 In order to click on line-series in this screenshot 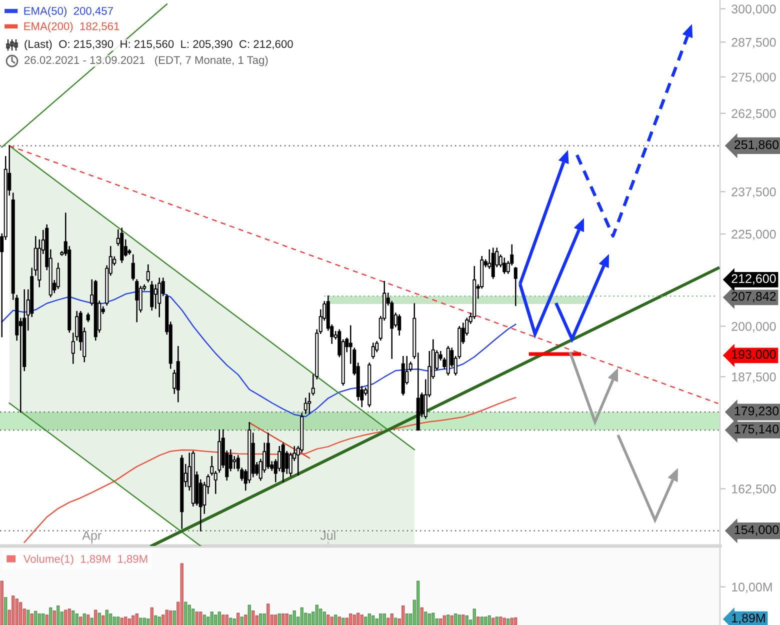, I will do `click(270, 470)`.